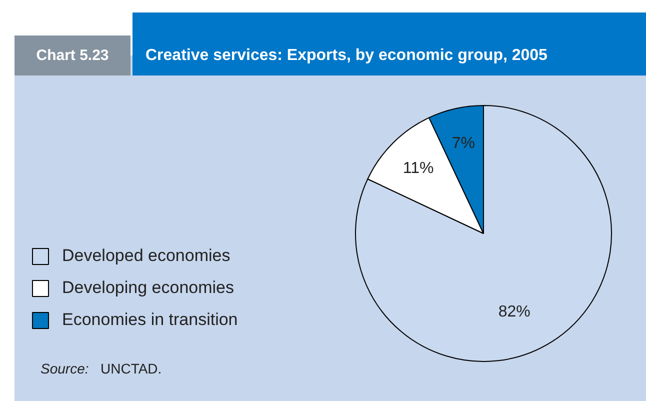 The width and height of the screenshot is (646, 401). Describe the element at coordinates (418, 168) in the screenshot. I see `data-label: 11%` at that location.